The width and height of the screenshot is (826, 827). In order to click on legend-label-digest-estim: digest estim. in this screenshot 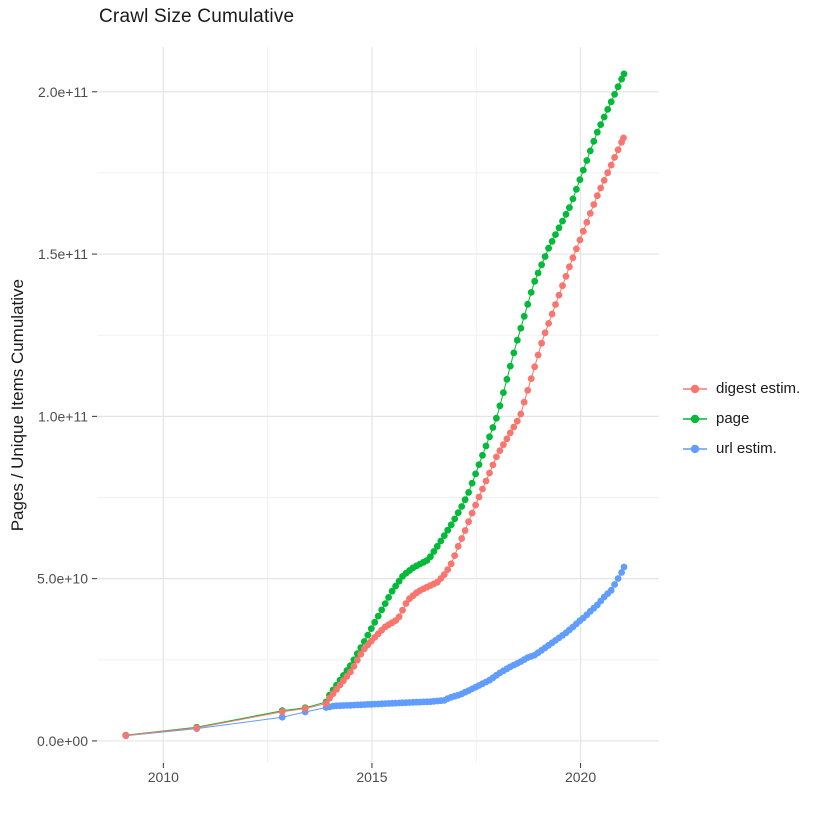, I will do `click(758, 388)`.